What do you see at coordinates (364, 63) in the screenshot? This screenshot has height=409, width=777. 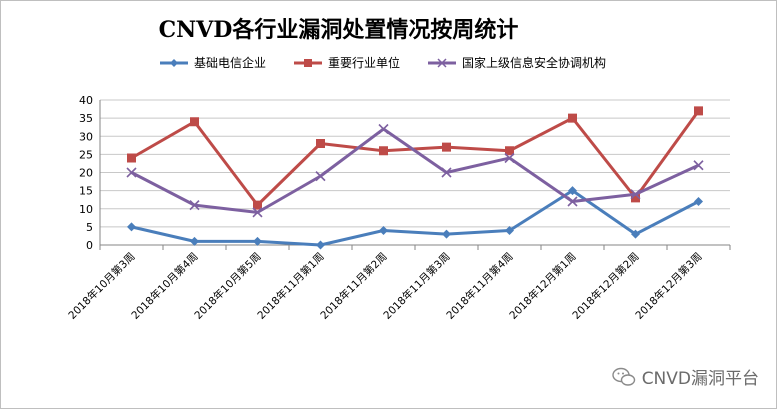 I see `legend-label-industry: 重要行业单位` at bounding box center [364, 63].